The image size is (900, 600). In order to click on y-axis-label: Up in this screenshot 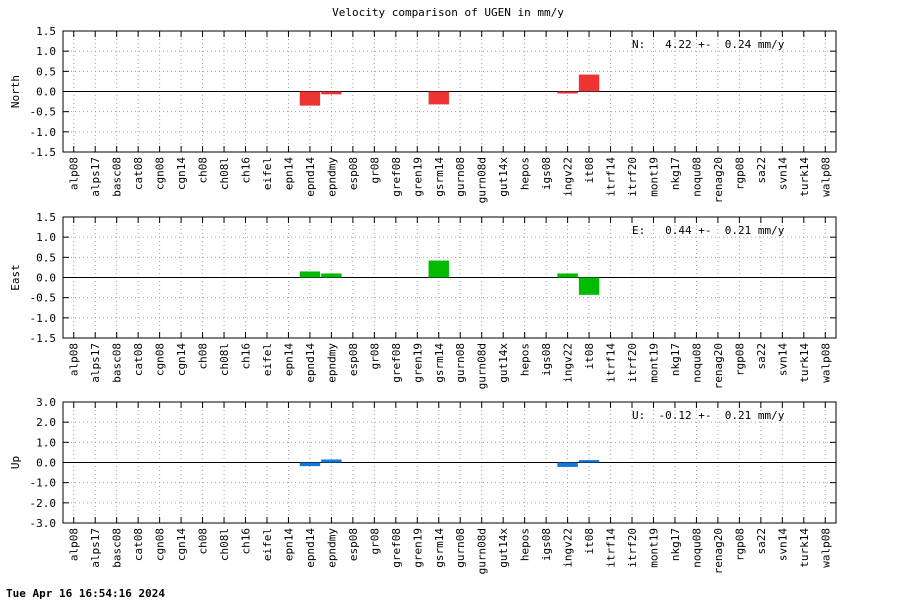, I will do `click(15, 462)`.